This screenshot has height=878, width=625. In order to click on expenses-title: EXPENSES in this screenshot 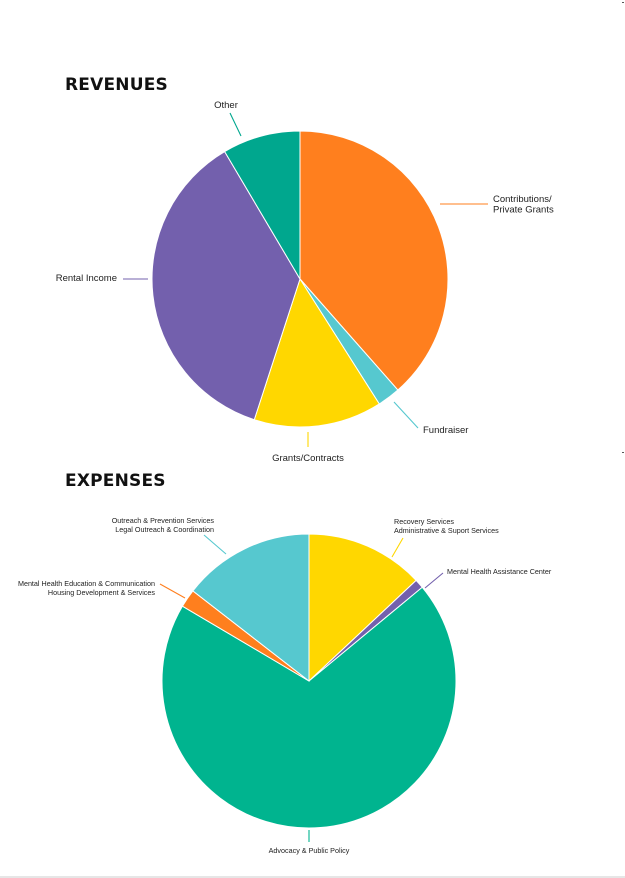, I will do `click(115, 481)`.